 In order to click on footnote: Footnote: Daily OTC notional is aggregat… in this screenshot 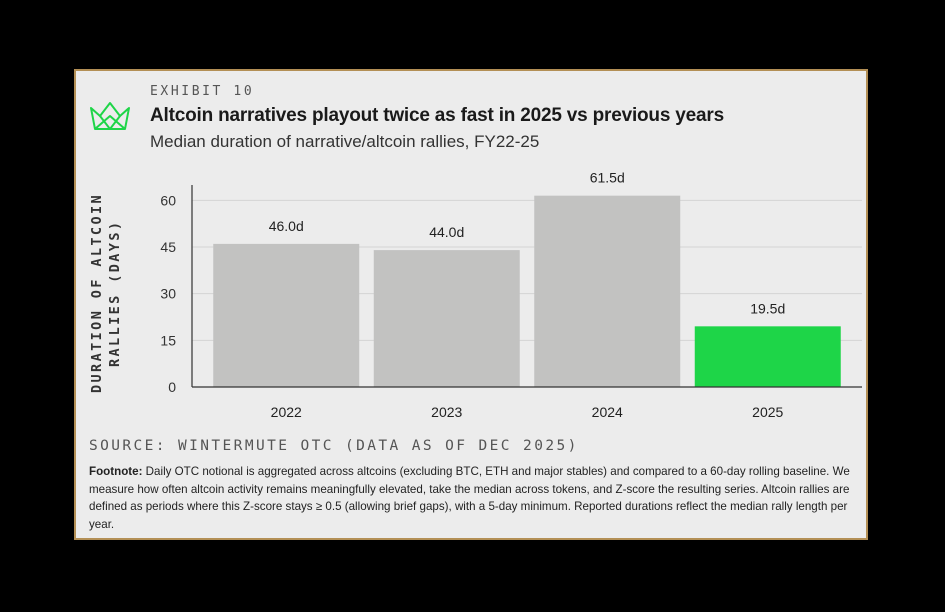, I will do `click(474, 498)`.